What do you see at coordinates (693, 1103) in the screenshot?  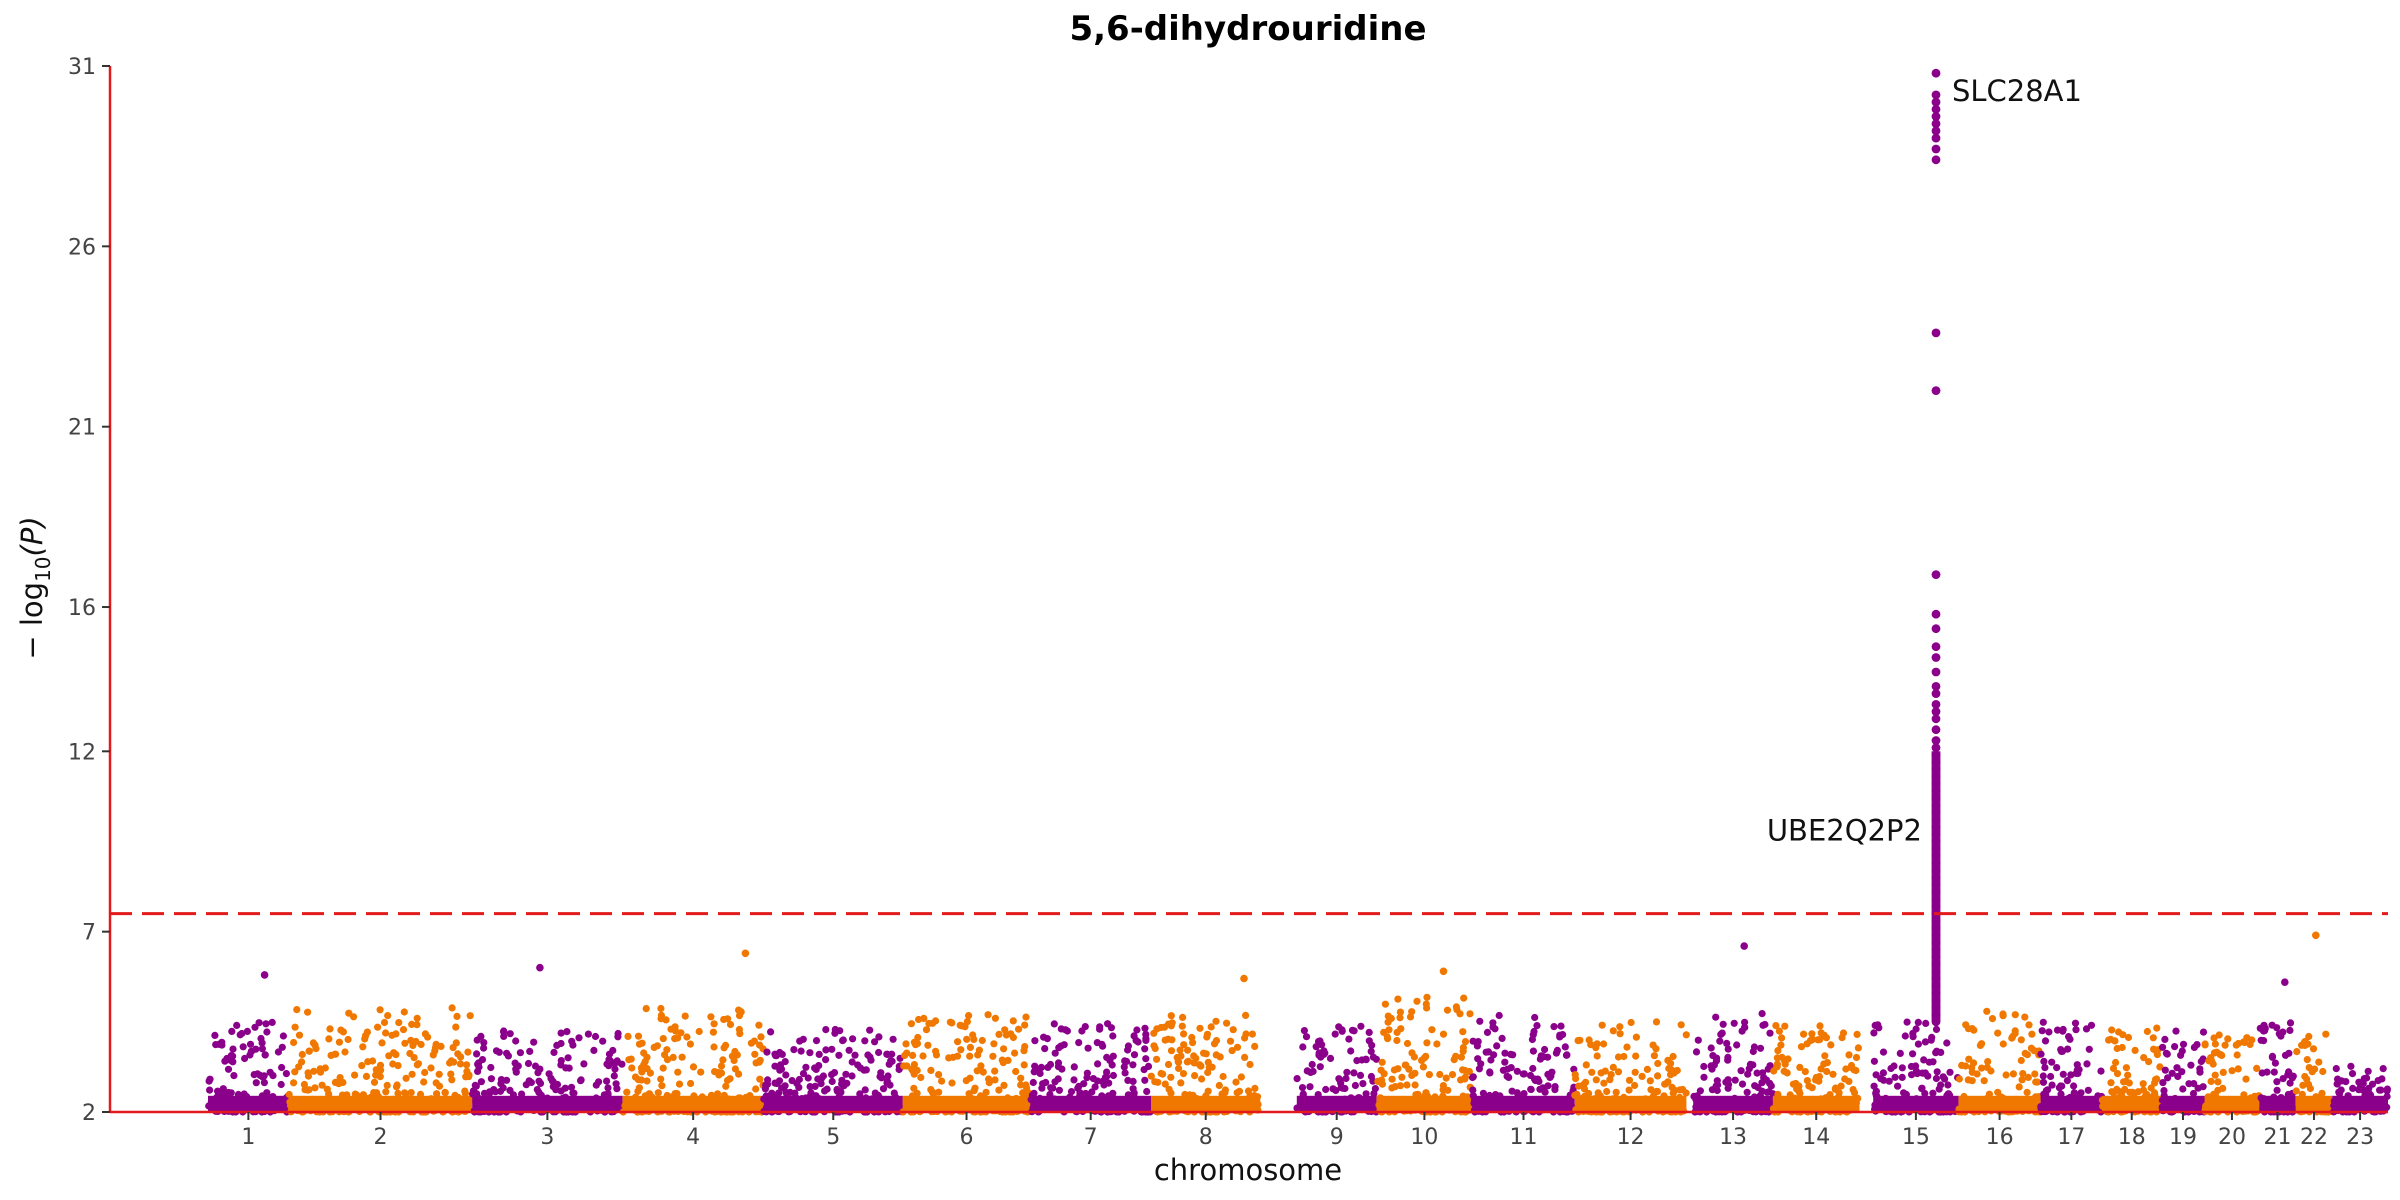 I see `chromosome-4-dense-band` at bounding box center [693, 1103].